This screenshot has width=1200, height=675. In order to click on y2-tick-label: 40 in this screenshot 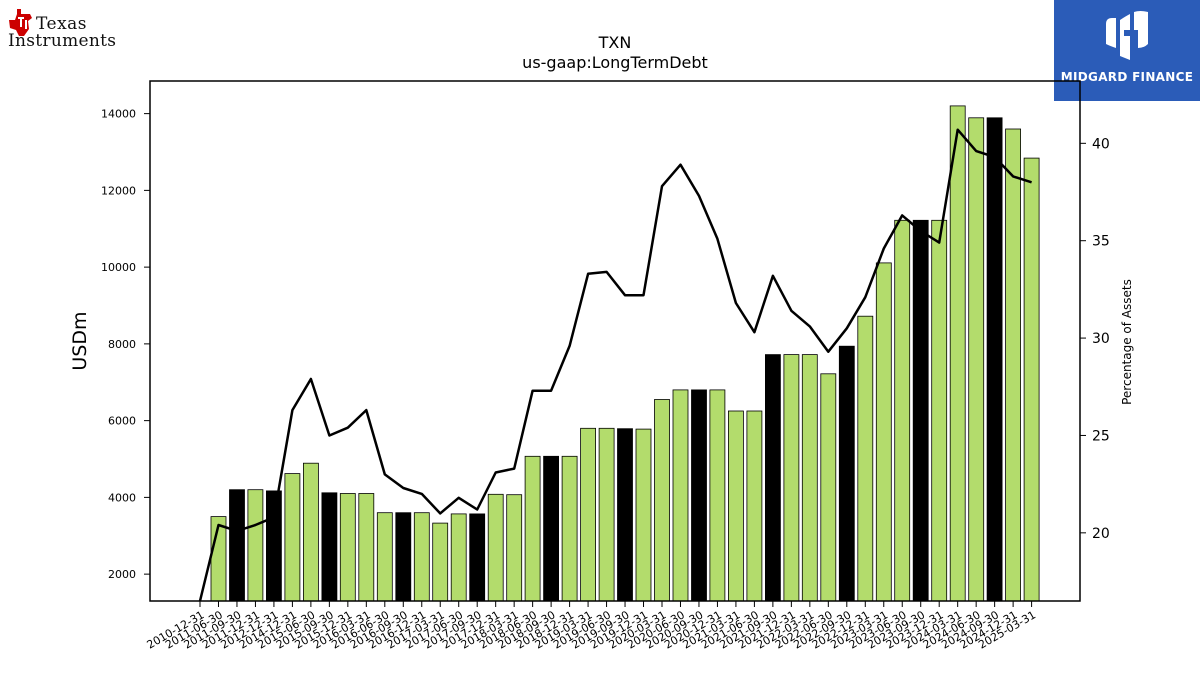, I will do `click(1101, 144)`.